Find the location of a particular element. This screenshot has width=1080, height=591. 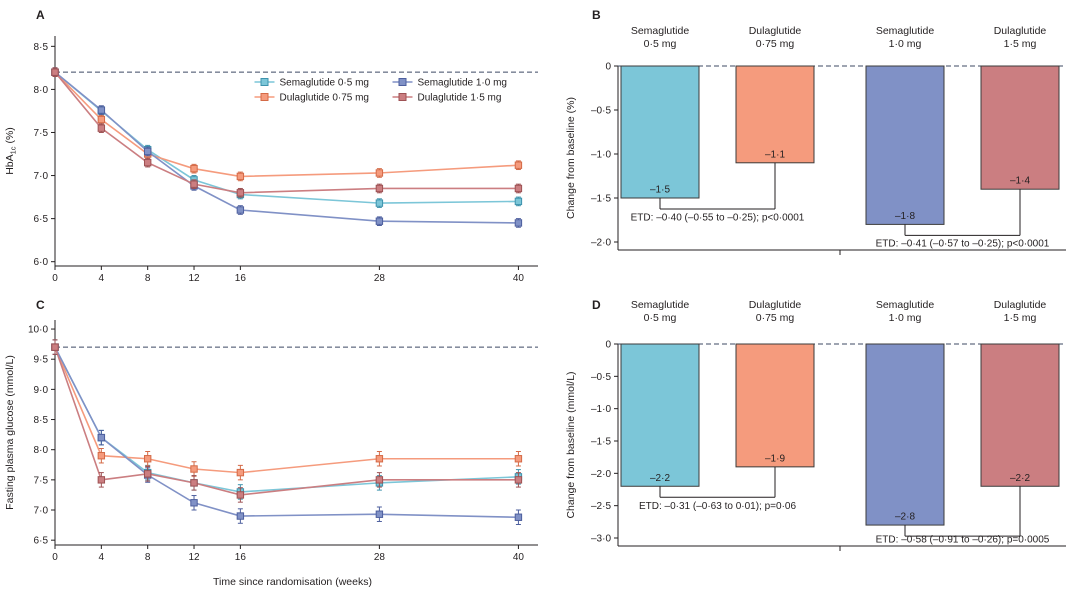

y-tick-label: –1·5 is located at coordinates (601, 442).